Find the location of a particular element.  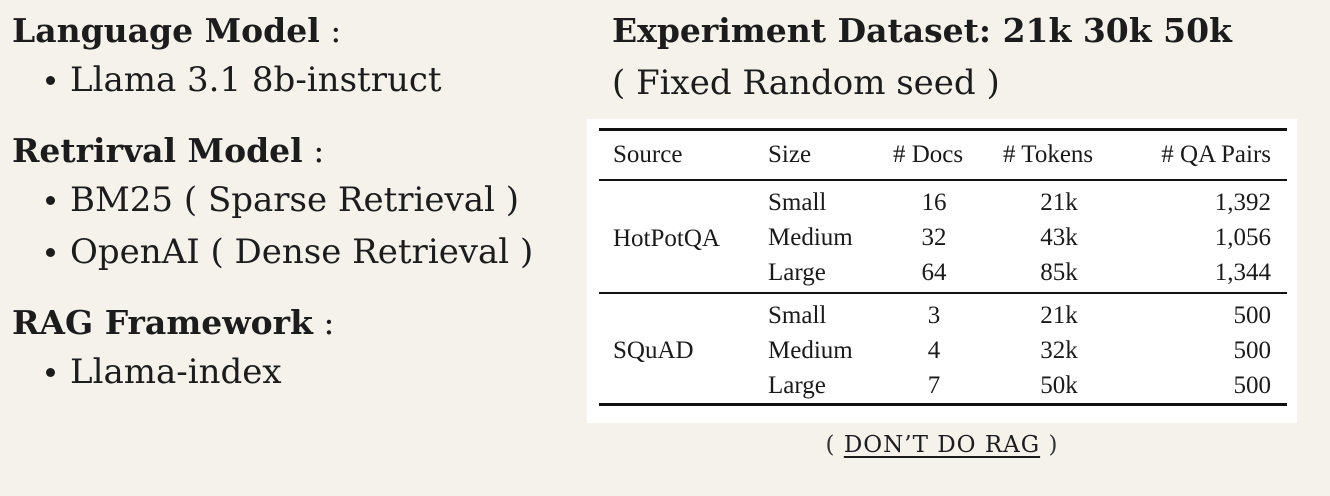

section-heading: Retrirval Model : is located at coordinates (168, 150).